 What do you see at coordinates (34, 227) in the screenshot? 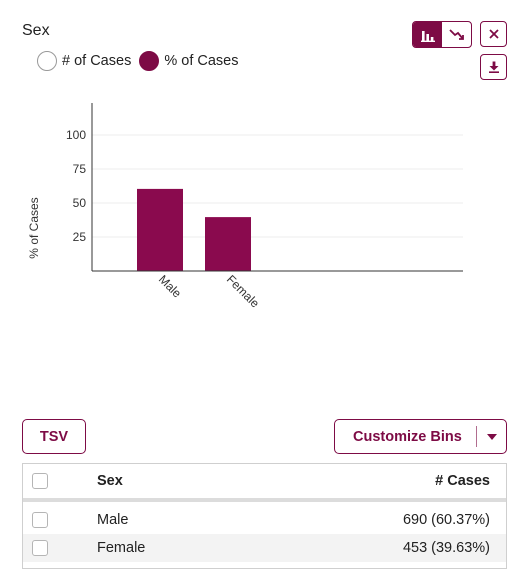
I see `chart-y-axis-label: % of Cases` at bounding box center [34, 227].